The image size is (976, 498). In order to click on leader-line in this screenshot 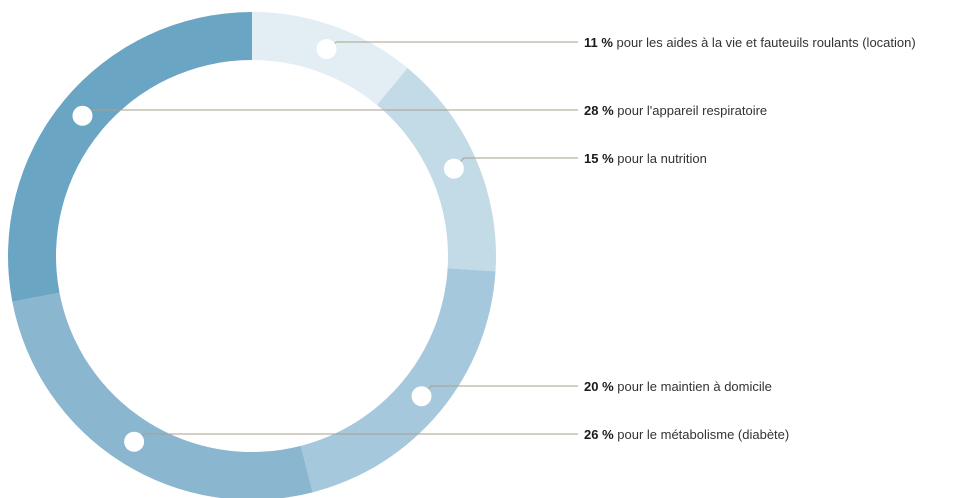, I will do `click(330, 113)`.